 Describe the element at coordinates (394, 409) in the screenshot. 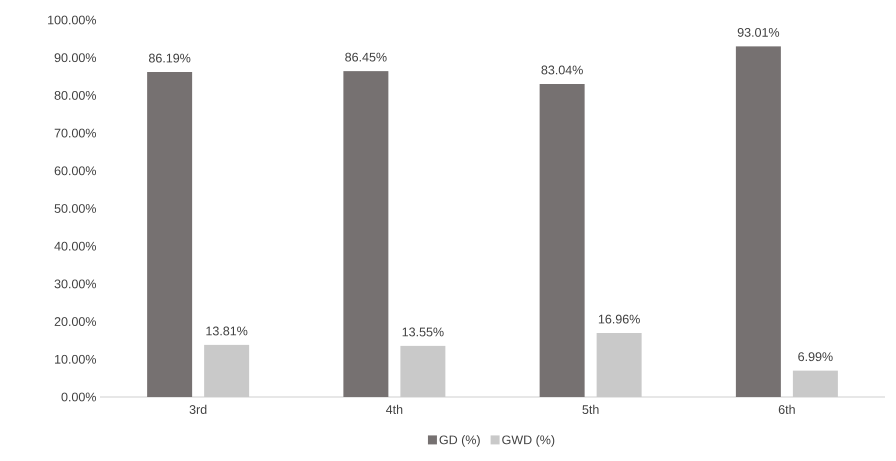

I see `x-tick-label: 4th` at that location.